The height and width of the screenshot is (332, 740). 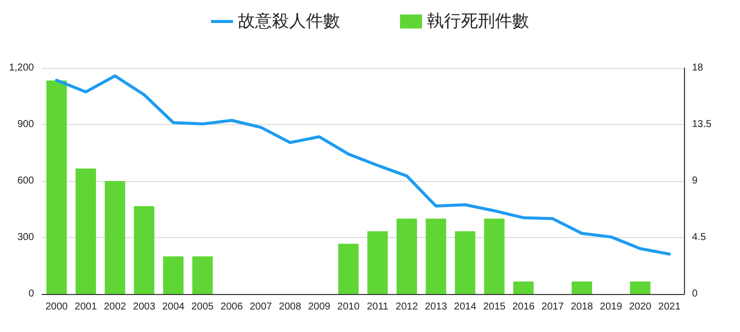 I want to click on x-tick-label: 2020, so click(x=640, y=307).